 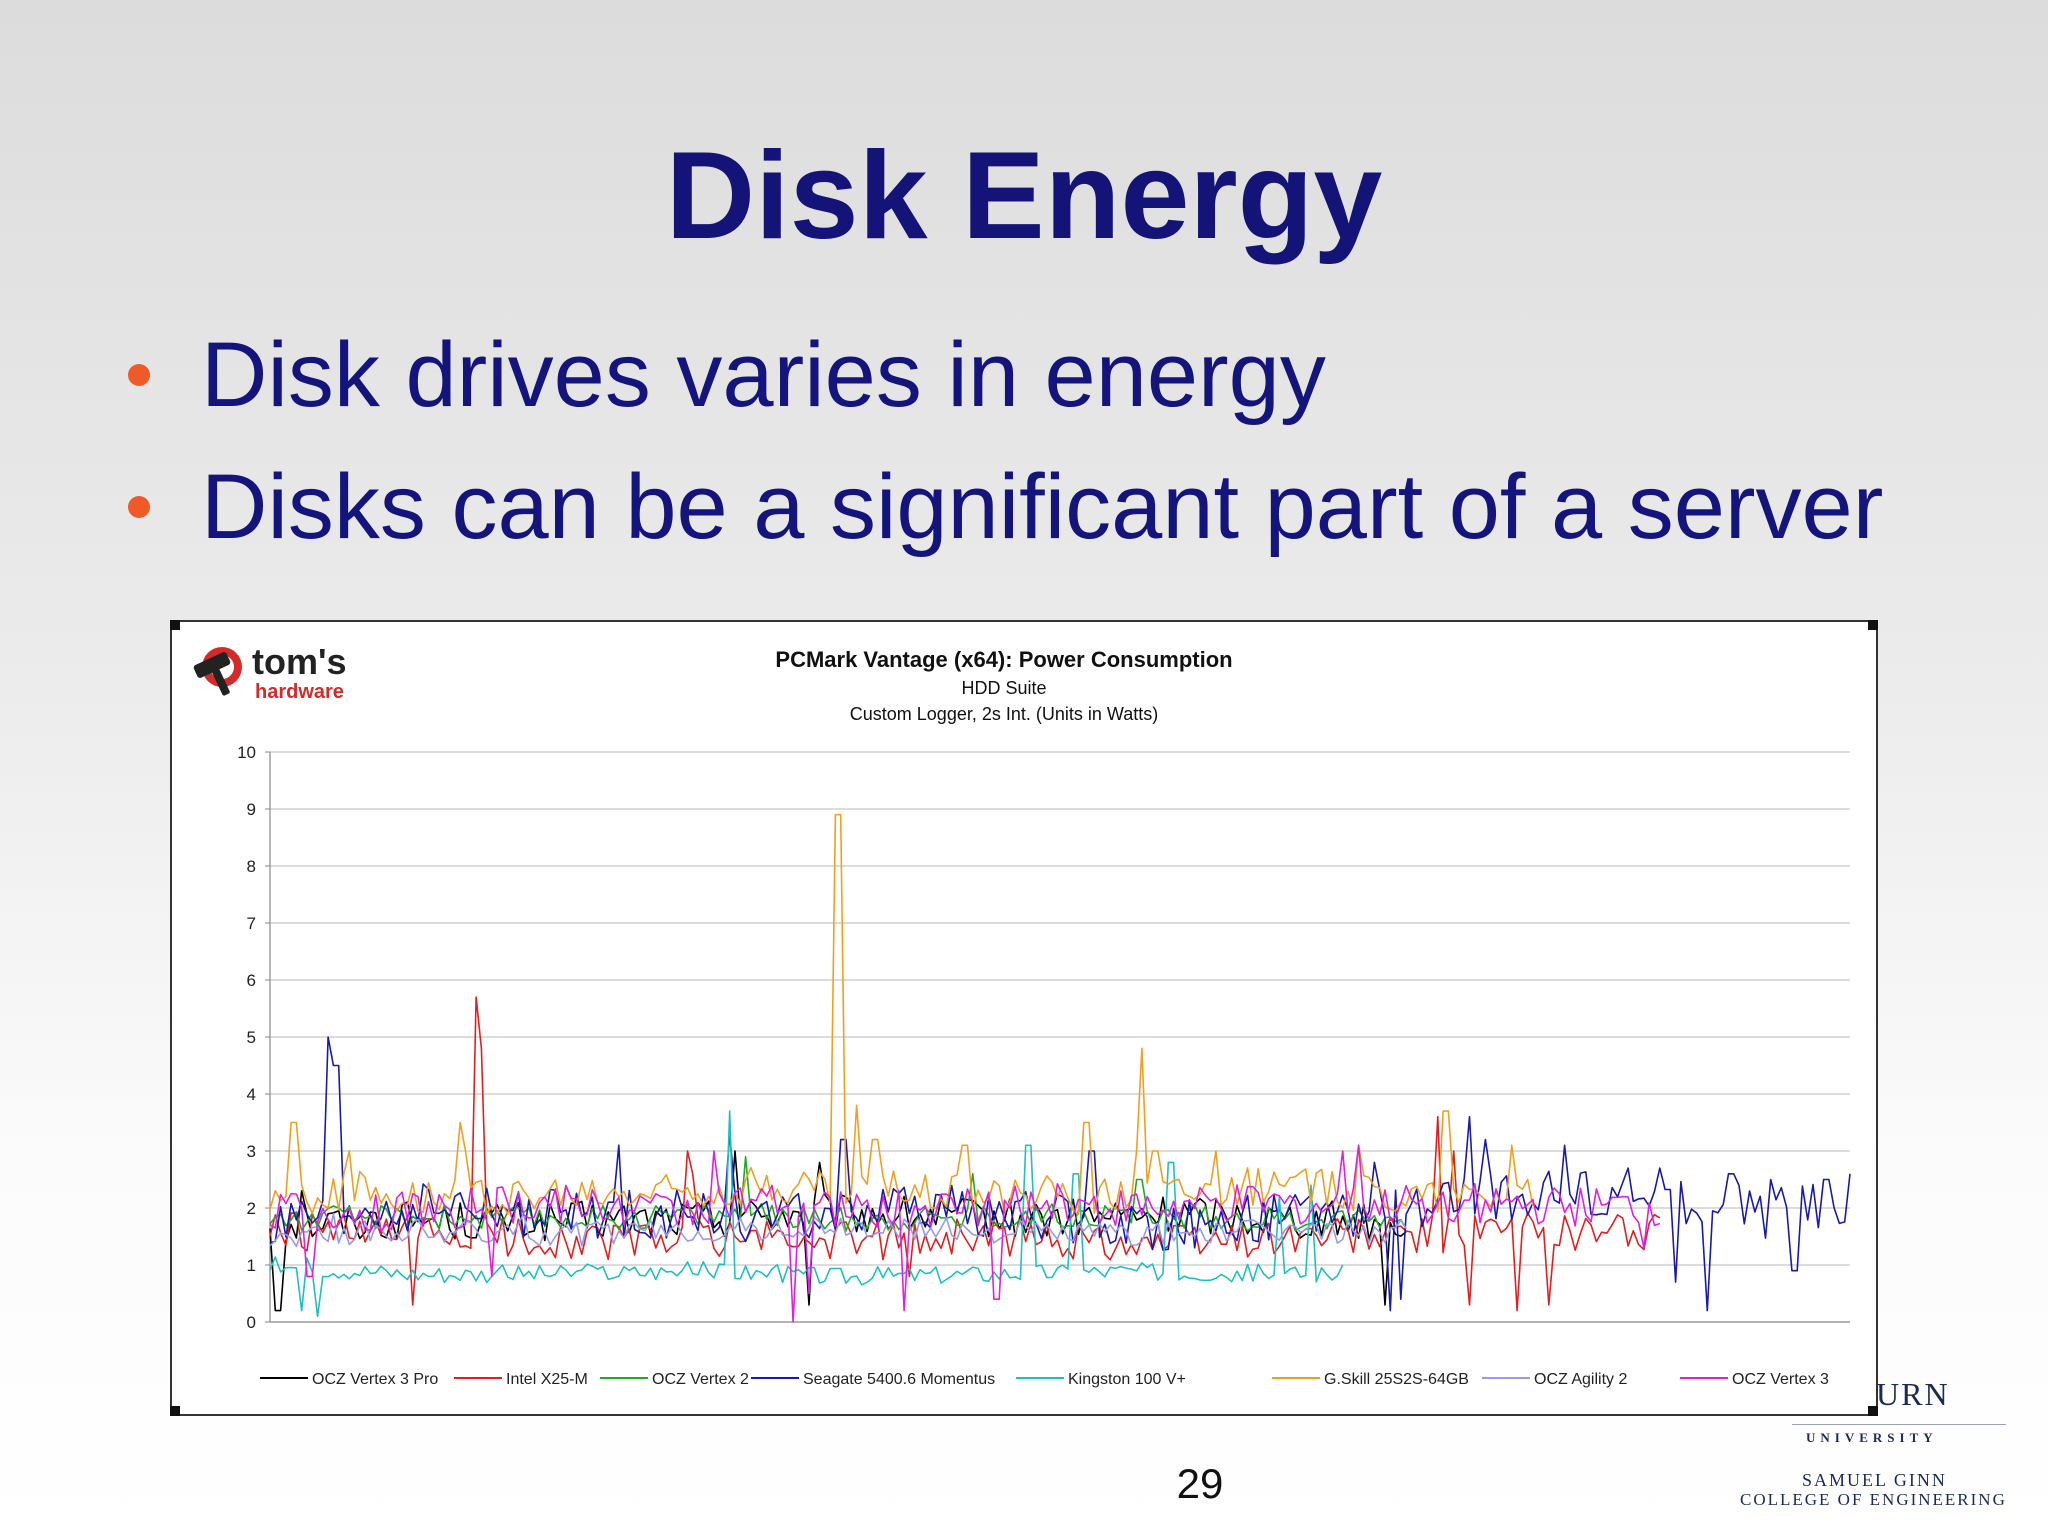 What do you see at coordinates (1004, 714) in the screenshot?
I see `chart-subtitle-2: Custom Logger, 2s Int. (Units in Watts)` at bounding box center [1004, 714].